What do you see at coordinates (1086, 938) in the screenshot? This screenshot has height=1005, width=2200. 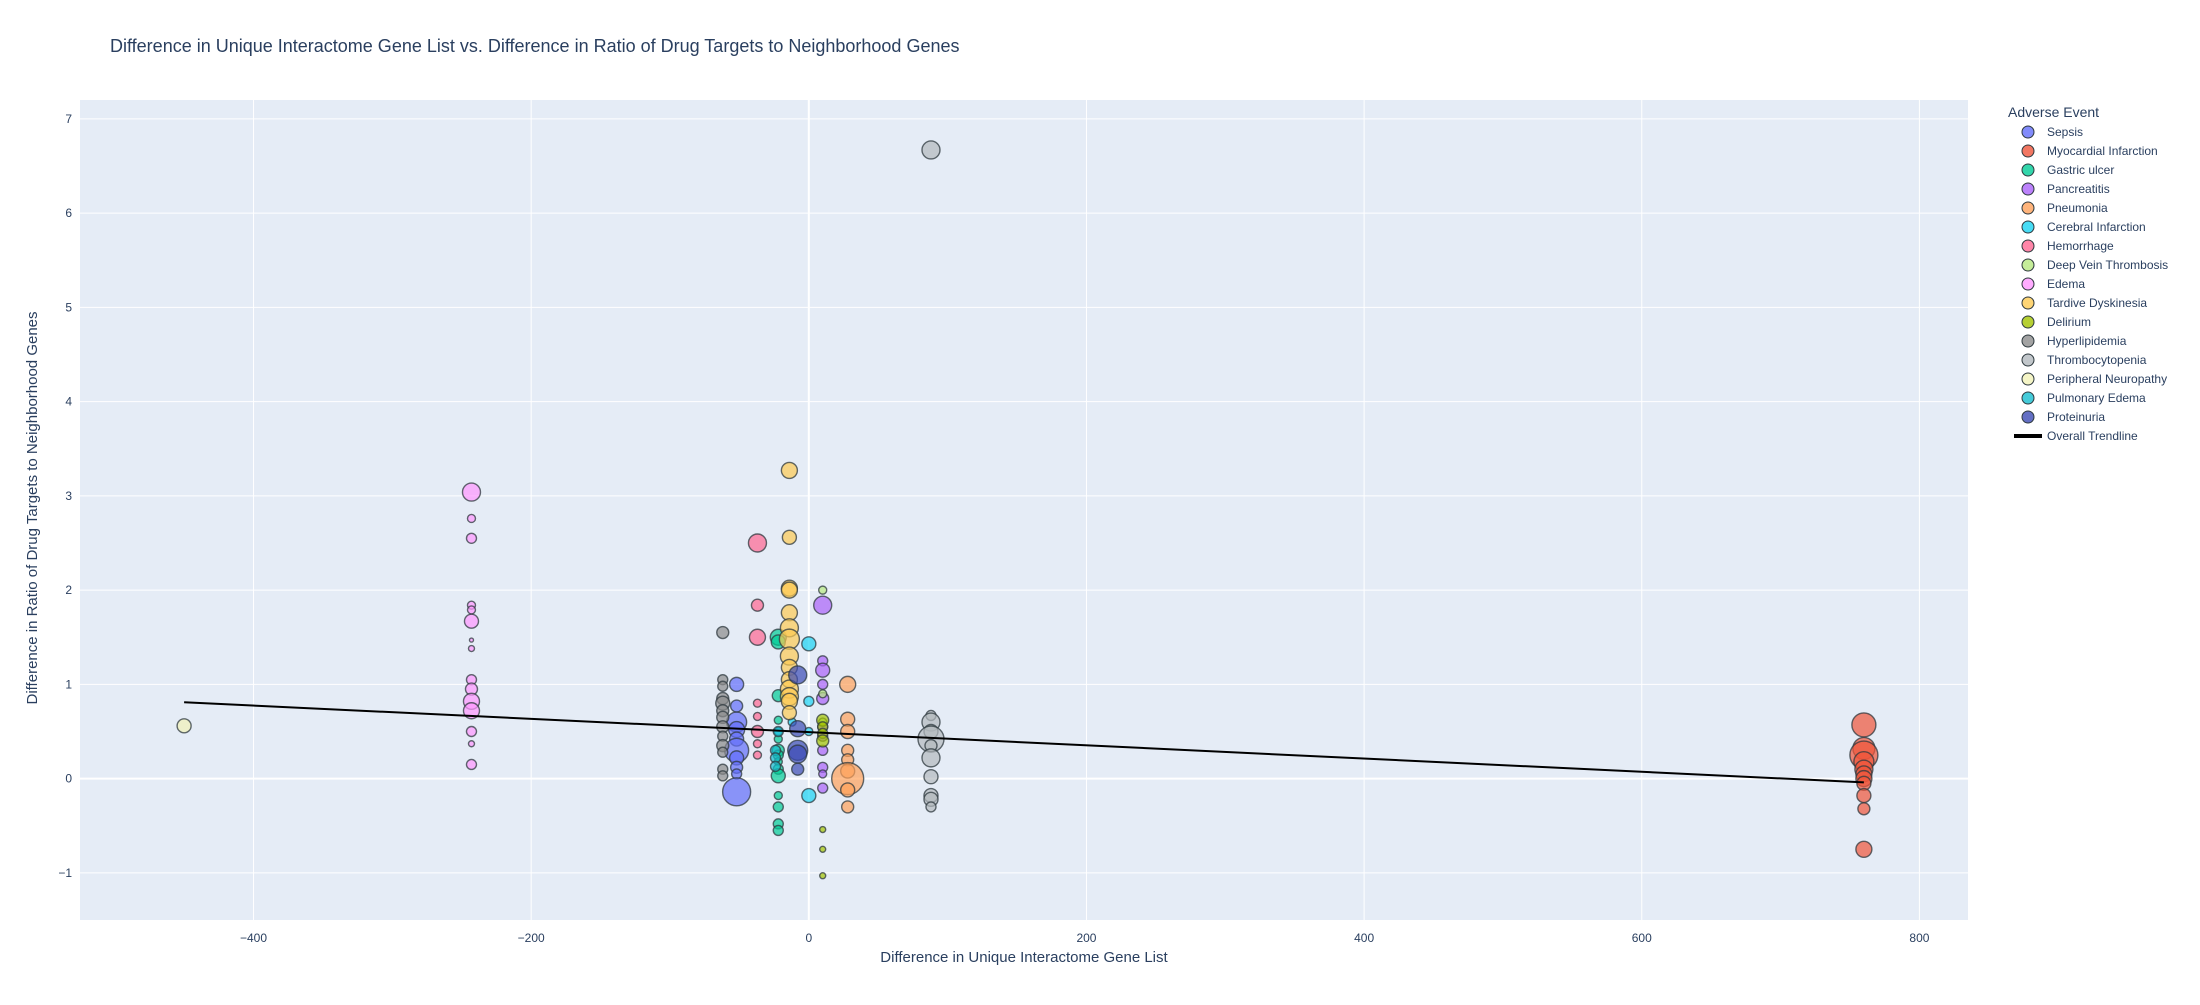 I see `x-tick-label: 200` at bounding box center [1086, 938].